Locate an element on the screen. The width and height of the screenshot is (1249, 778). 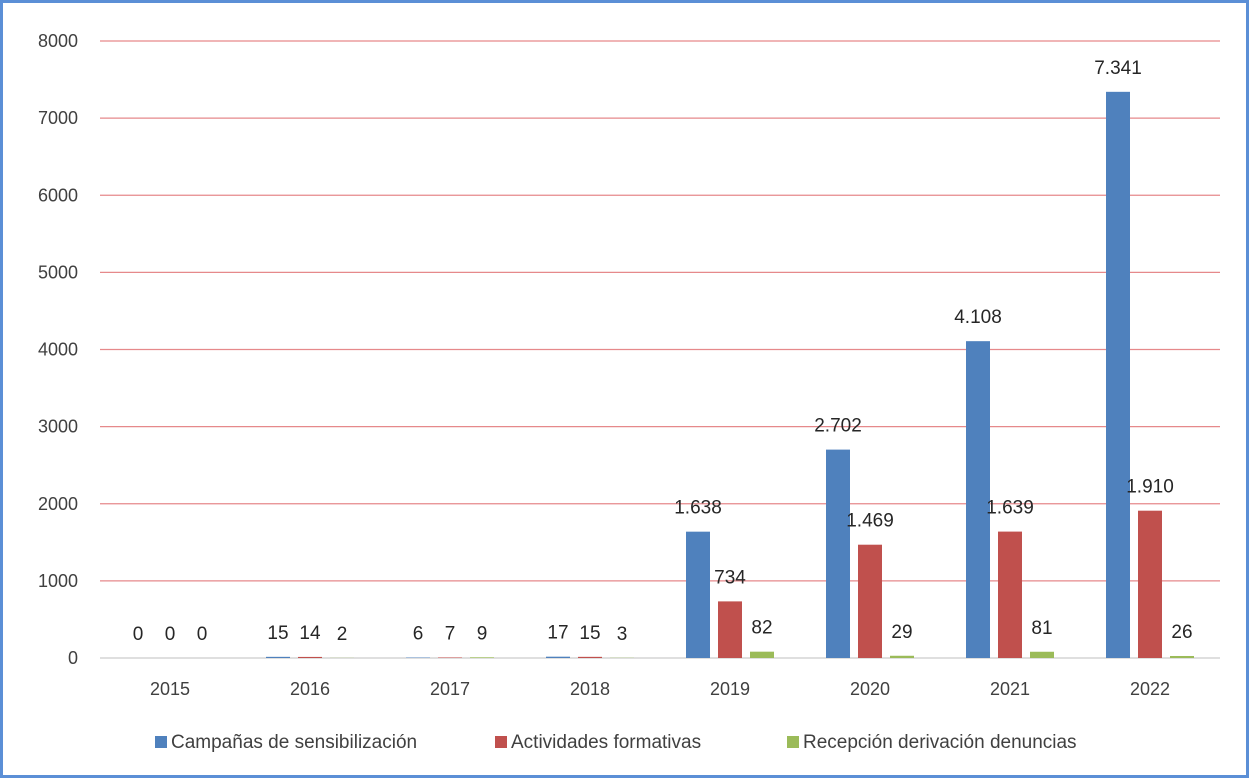
x-tick-label: 2021 is located at coordinates (1010, 689).